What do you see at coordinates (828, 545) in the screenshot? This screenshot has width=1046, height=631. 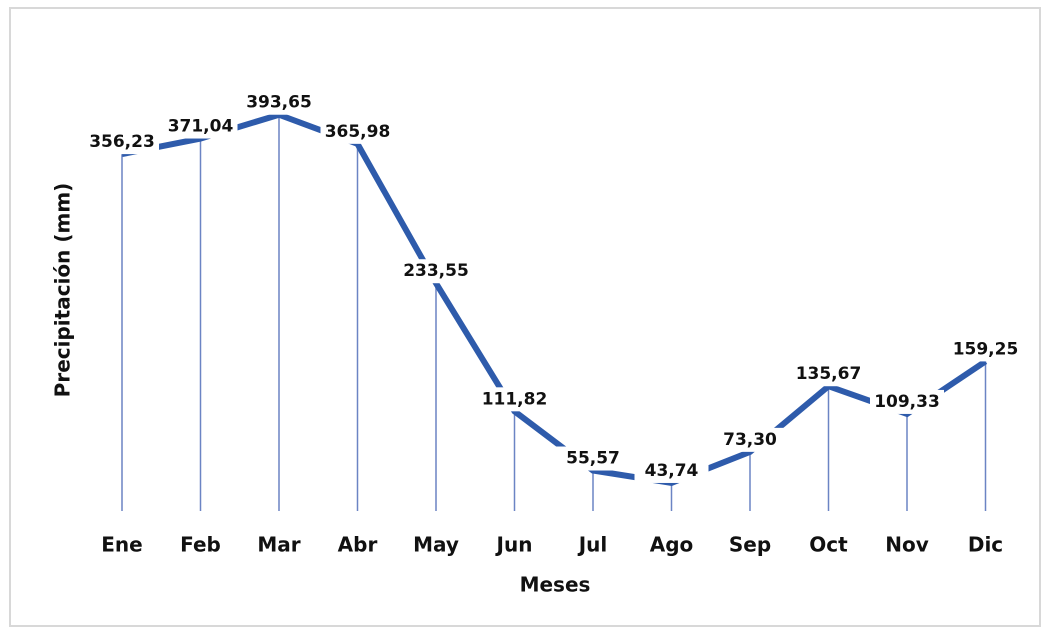 I see `x-tick-label: Oct` at bounding box center [828, 545].